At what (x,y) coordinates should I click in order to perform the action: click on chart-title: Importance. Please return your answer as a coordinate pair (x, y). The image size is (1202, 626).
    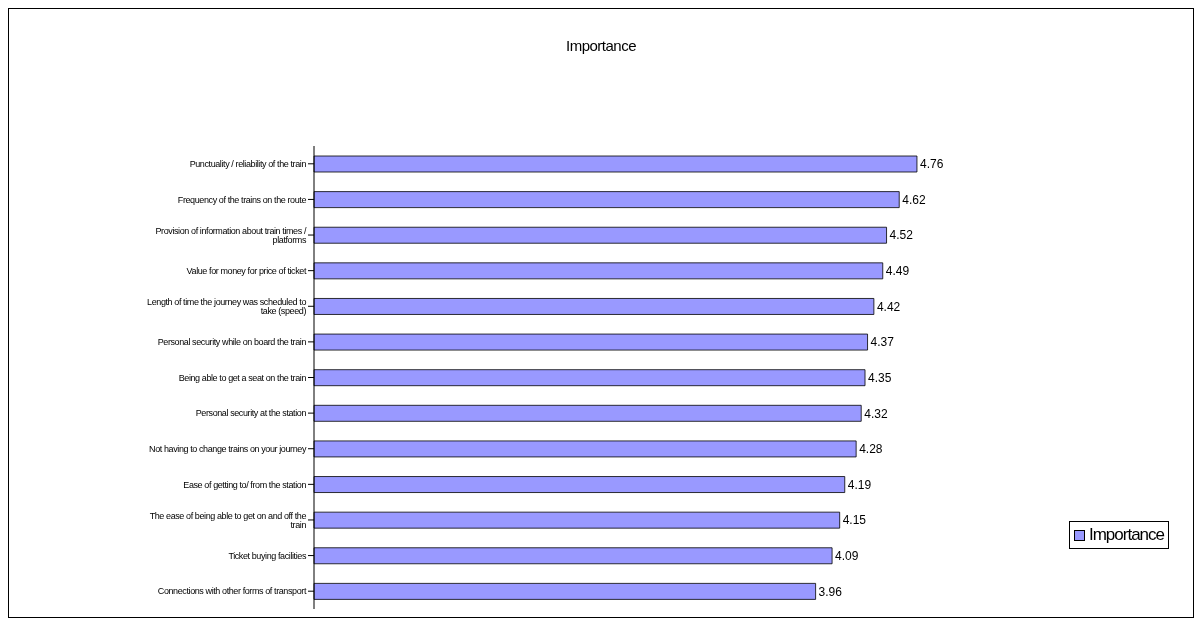
    Looking at the image, I should click on (600, 45).